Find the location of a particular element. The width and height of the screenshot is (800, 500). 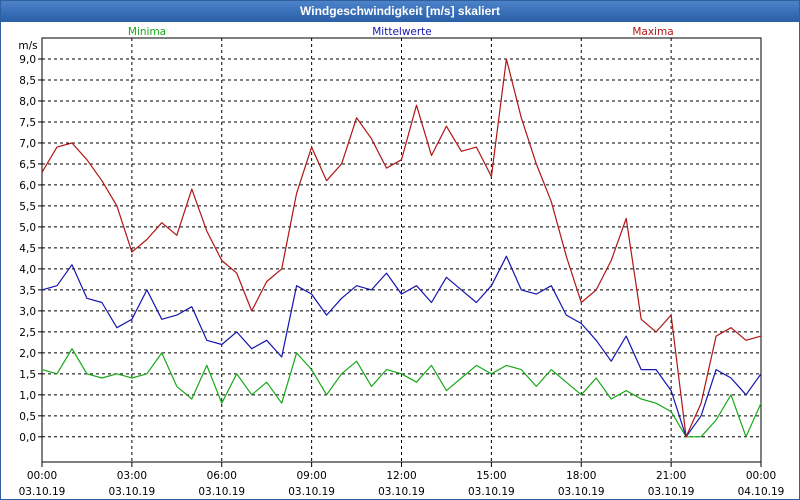

x-tick-label-time: 18:00 is located at coordinates (581, 476).